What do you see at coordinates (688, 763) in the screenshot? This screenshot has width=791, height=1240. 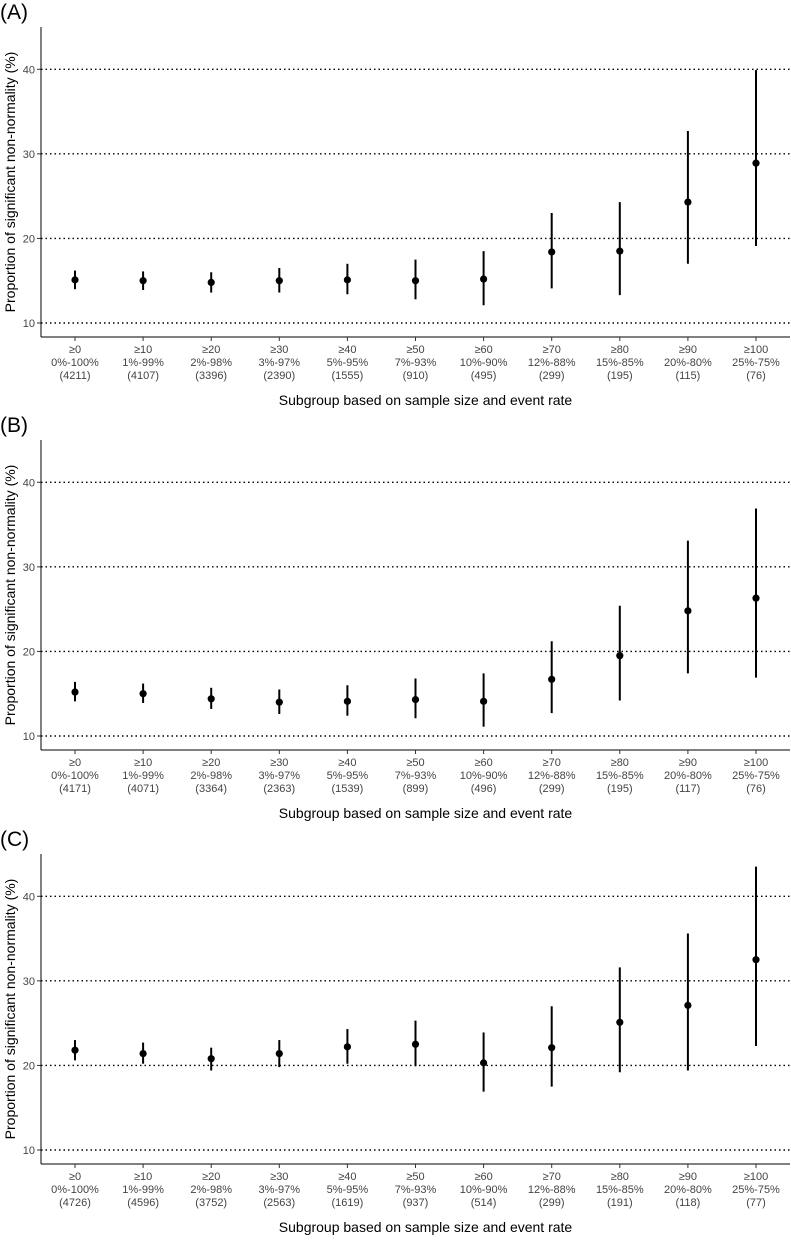 I see `x-tick-label-size: ≥90` at bounding box center [688, 763].